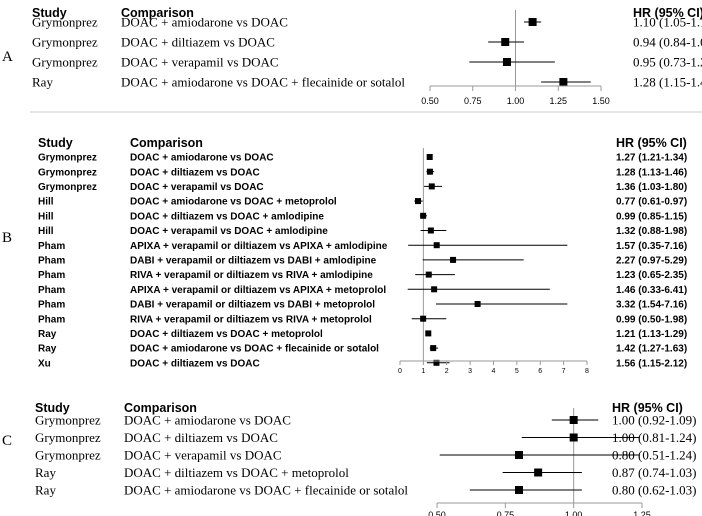  I want to click on row-hr-ci-label: 1.00 (0.81-1.24), so click(654, 437).